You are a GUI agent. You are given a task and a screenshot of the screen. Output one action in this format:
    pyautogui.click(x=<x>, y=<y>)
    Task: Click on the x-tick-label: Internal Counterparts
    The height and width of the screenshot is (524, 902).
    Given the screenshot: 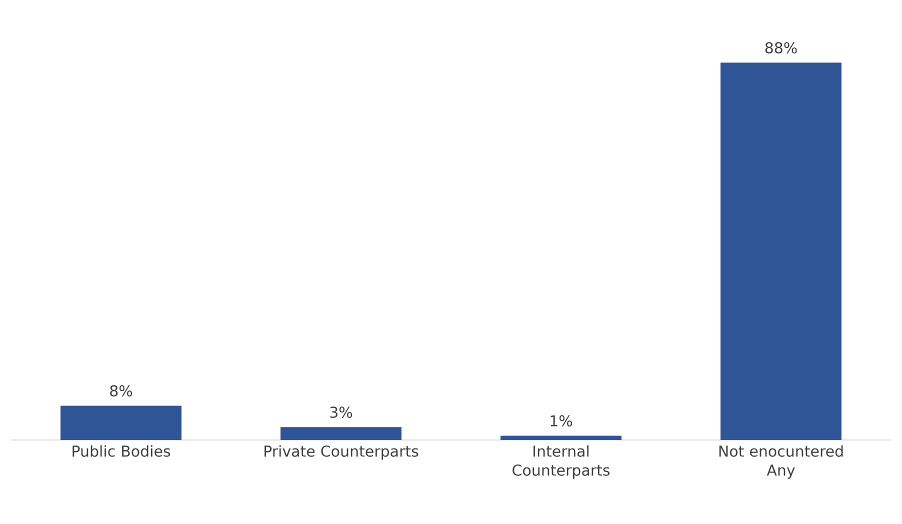 What is the action you would take?
    pyautogui.click(x=561, y=462)
    